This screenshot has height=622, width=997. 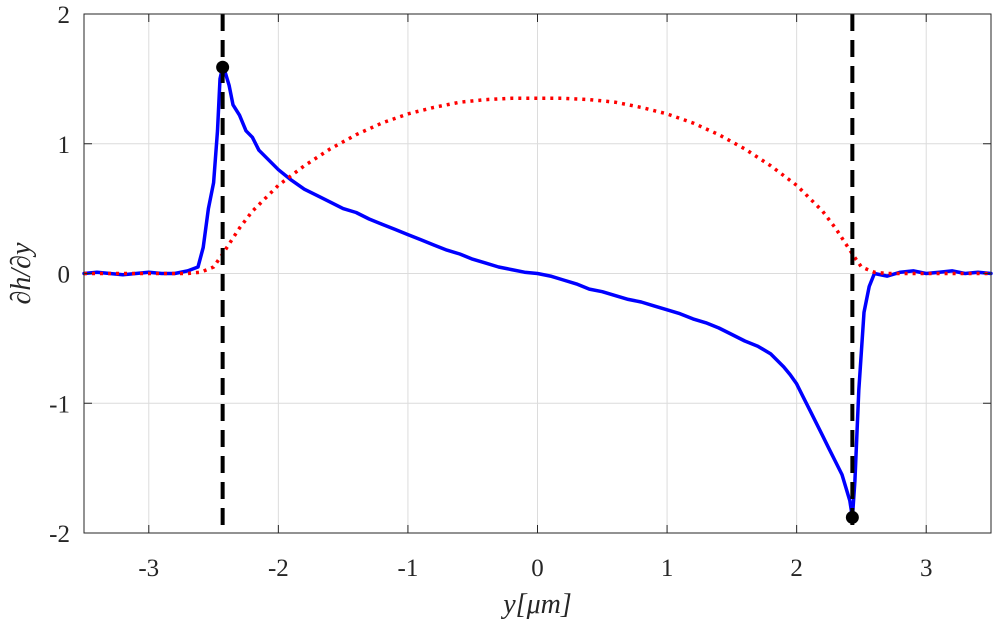 I want to click on y-axis-label: ∂h/∂y, so click(x=21, y=273).